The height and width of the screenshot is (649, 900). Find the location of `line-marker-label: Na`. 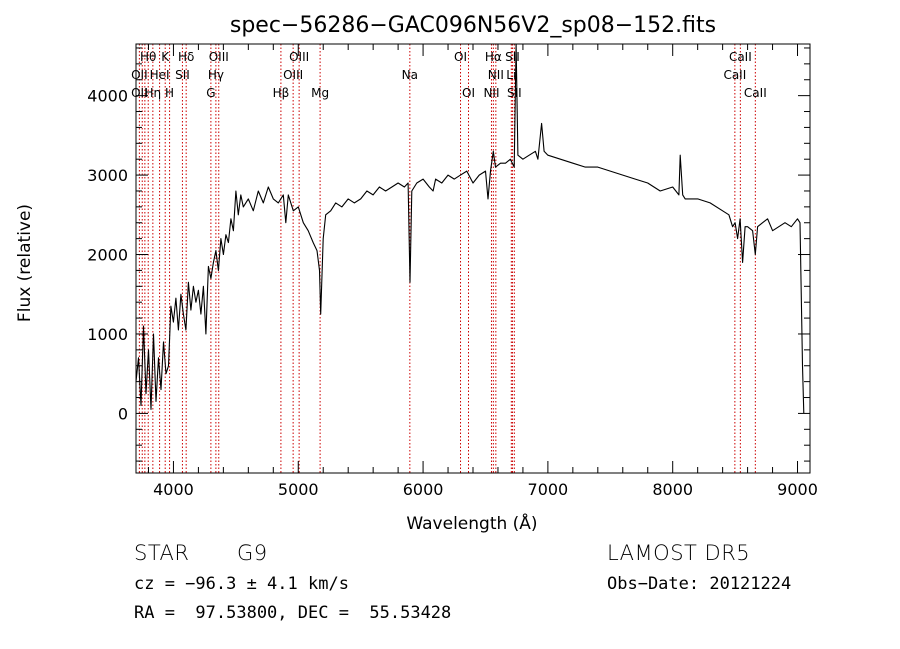

line-marker-label: Na is located at coordinates (410, 75).